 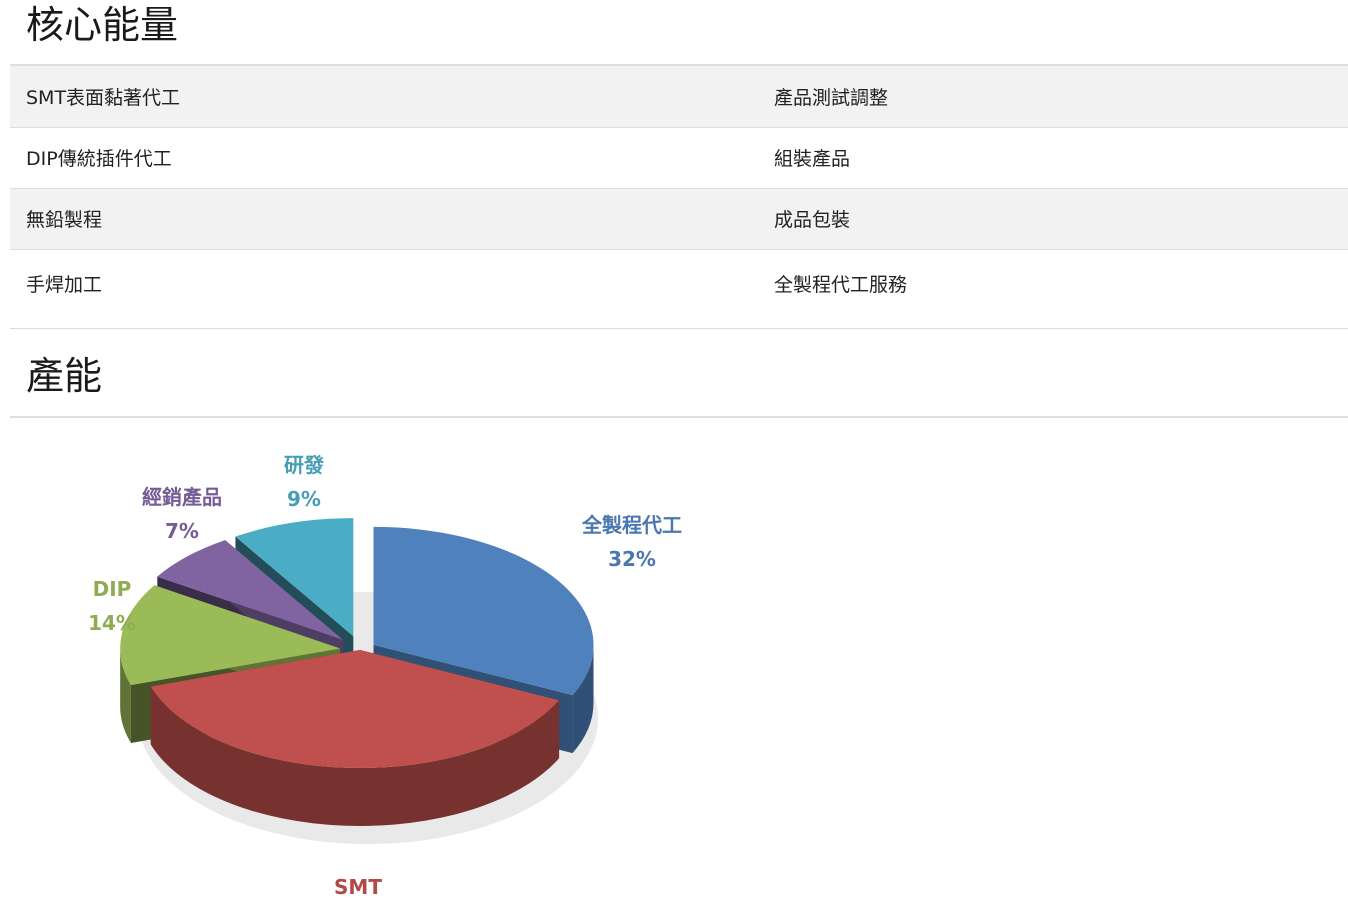 What do you see at coordinates (384, 218) in the screenshot?
I see `capability-item: 無鉛製程` at bounding box center [384, 218].